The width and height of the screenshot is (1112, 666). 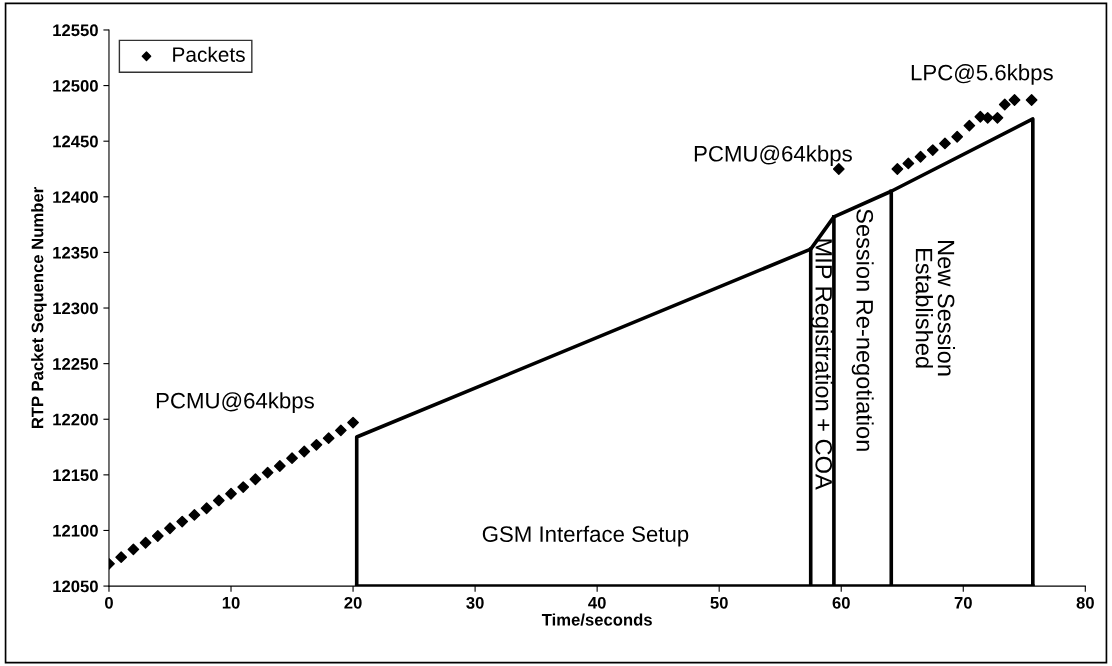 What do you see at coordinates (75, 30) in the screenshot?
I see `y-tick-label: 12550` at bounding box center [75, 30].